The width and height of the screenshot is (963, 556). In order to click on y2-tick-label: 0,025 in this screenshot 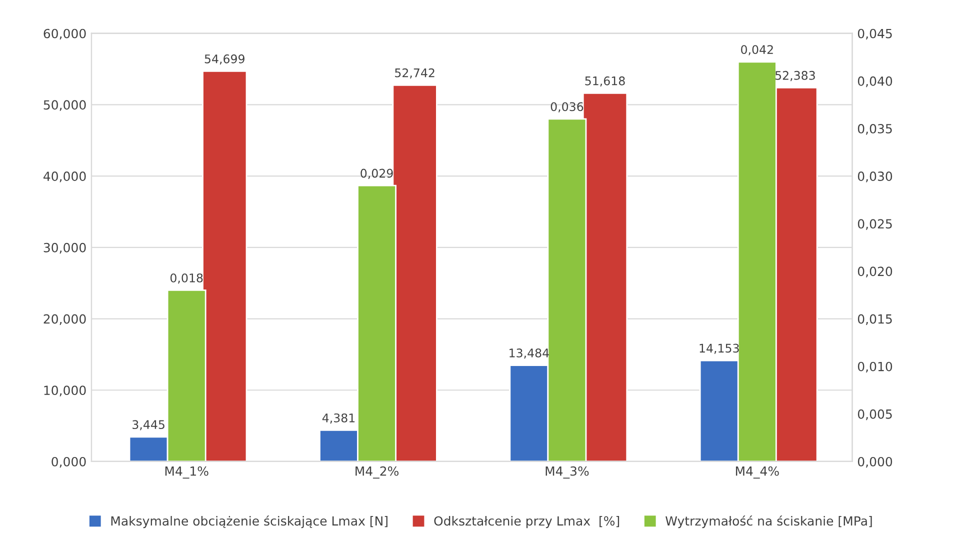, I will do `click(875, 224)`.